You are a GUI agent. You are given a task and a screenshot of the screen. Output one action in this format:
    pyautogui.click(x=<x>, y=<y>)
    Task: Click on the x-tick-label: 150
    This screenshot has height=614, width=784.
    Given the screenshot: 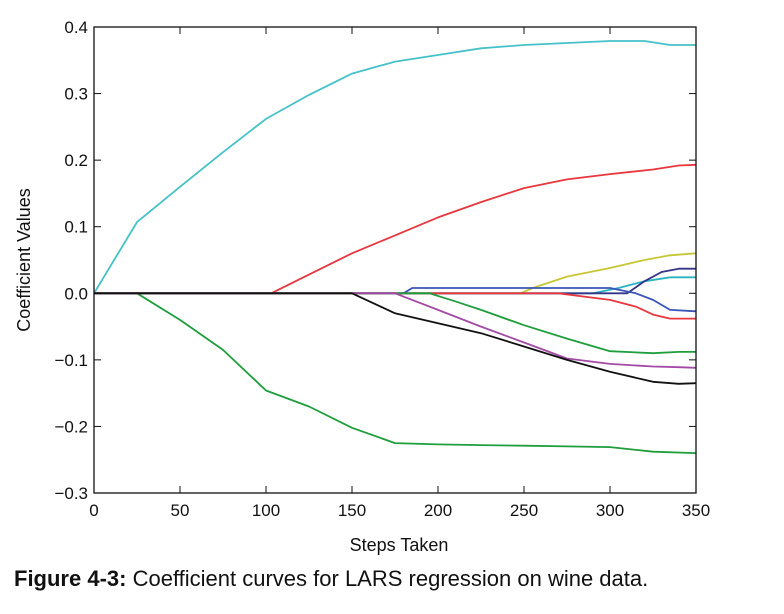 What is the action you would take?
    pyautogui.click(x=352, y=510)
    